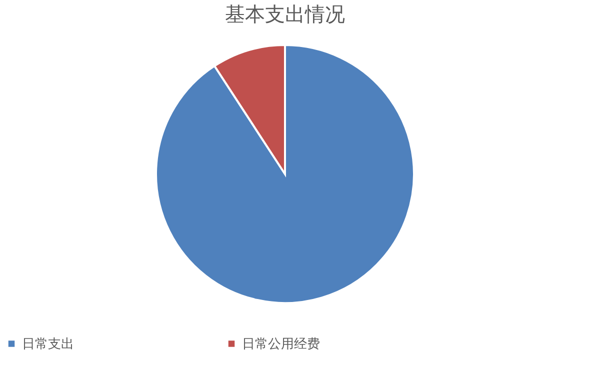  I want to click on legend-label: 日常支出, so click(48, 344).